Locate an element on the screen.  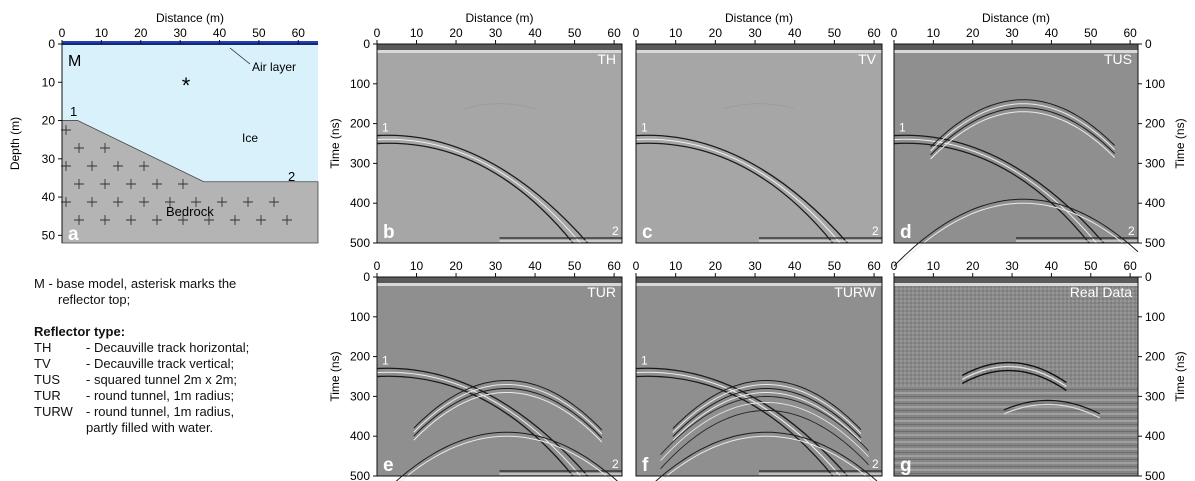
model-tag: M is located at coordinates (74, 61).